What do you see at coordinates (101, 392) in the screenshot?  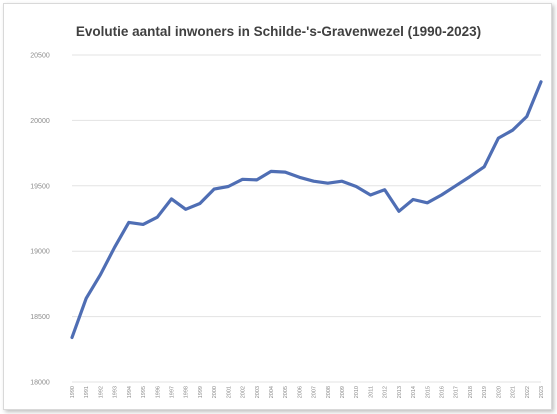 I see `x-tick-label: 1992` at bounding box center [101, 392].